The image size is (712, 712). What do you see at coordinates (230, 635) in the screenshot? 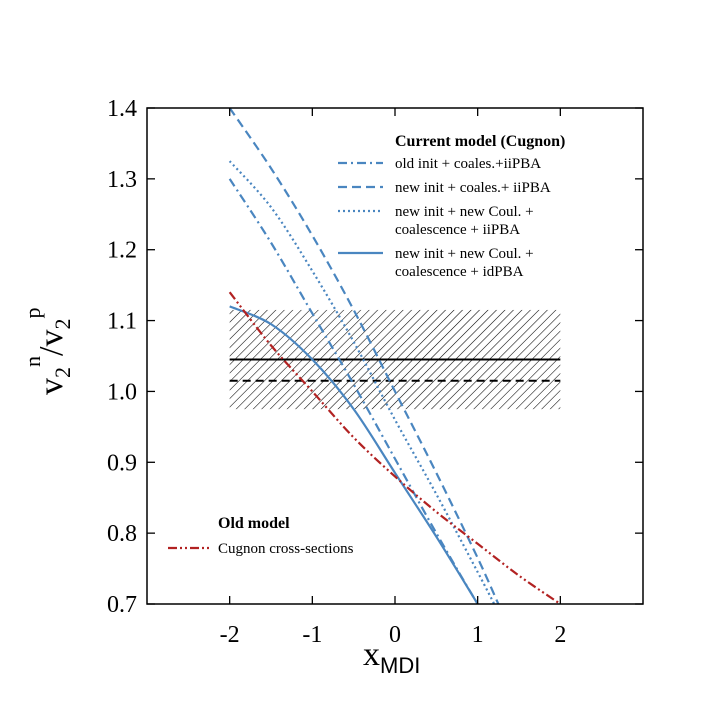
I see `x-tick-label: -2` at bounding box center [230, 635].